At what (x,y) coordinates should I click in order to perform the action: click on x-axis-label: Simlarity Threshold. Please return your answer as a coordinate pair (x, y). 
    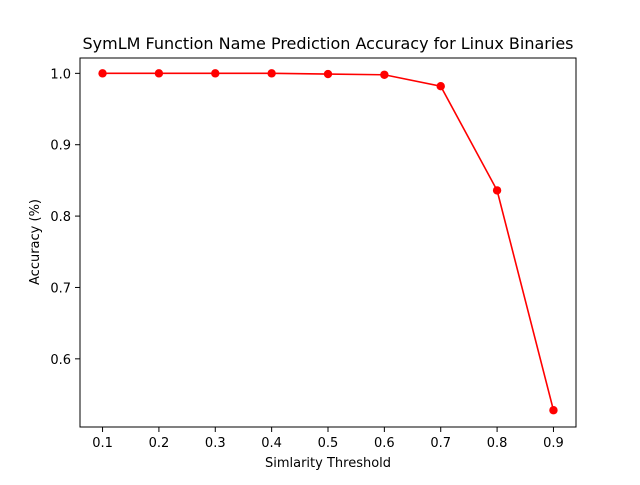
    Looking at the image, I should click on (328, 463).